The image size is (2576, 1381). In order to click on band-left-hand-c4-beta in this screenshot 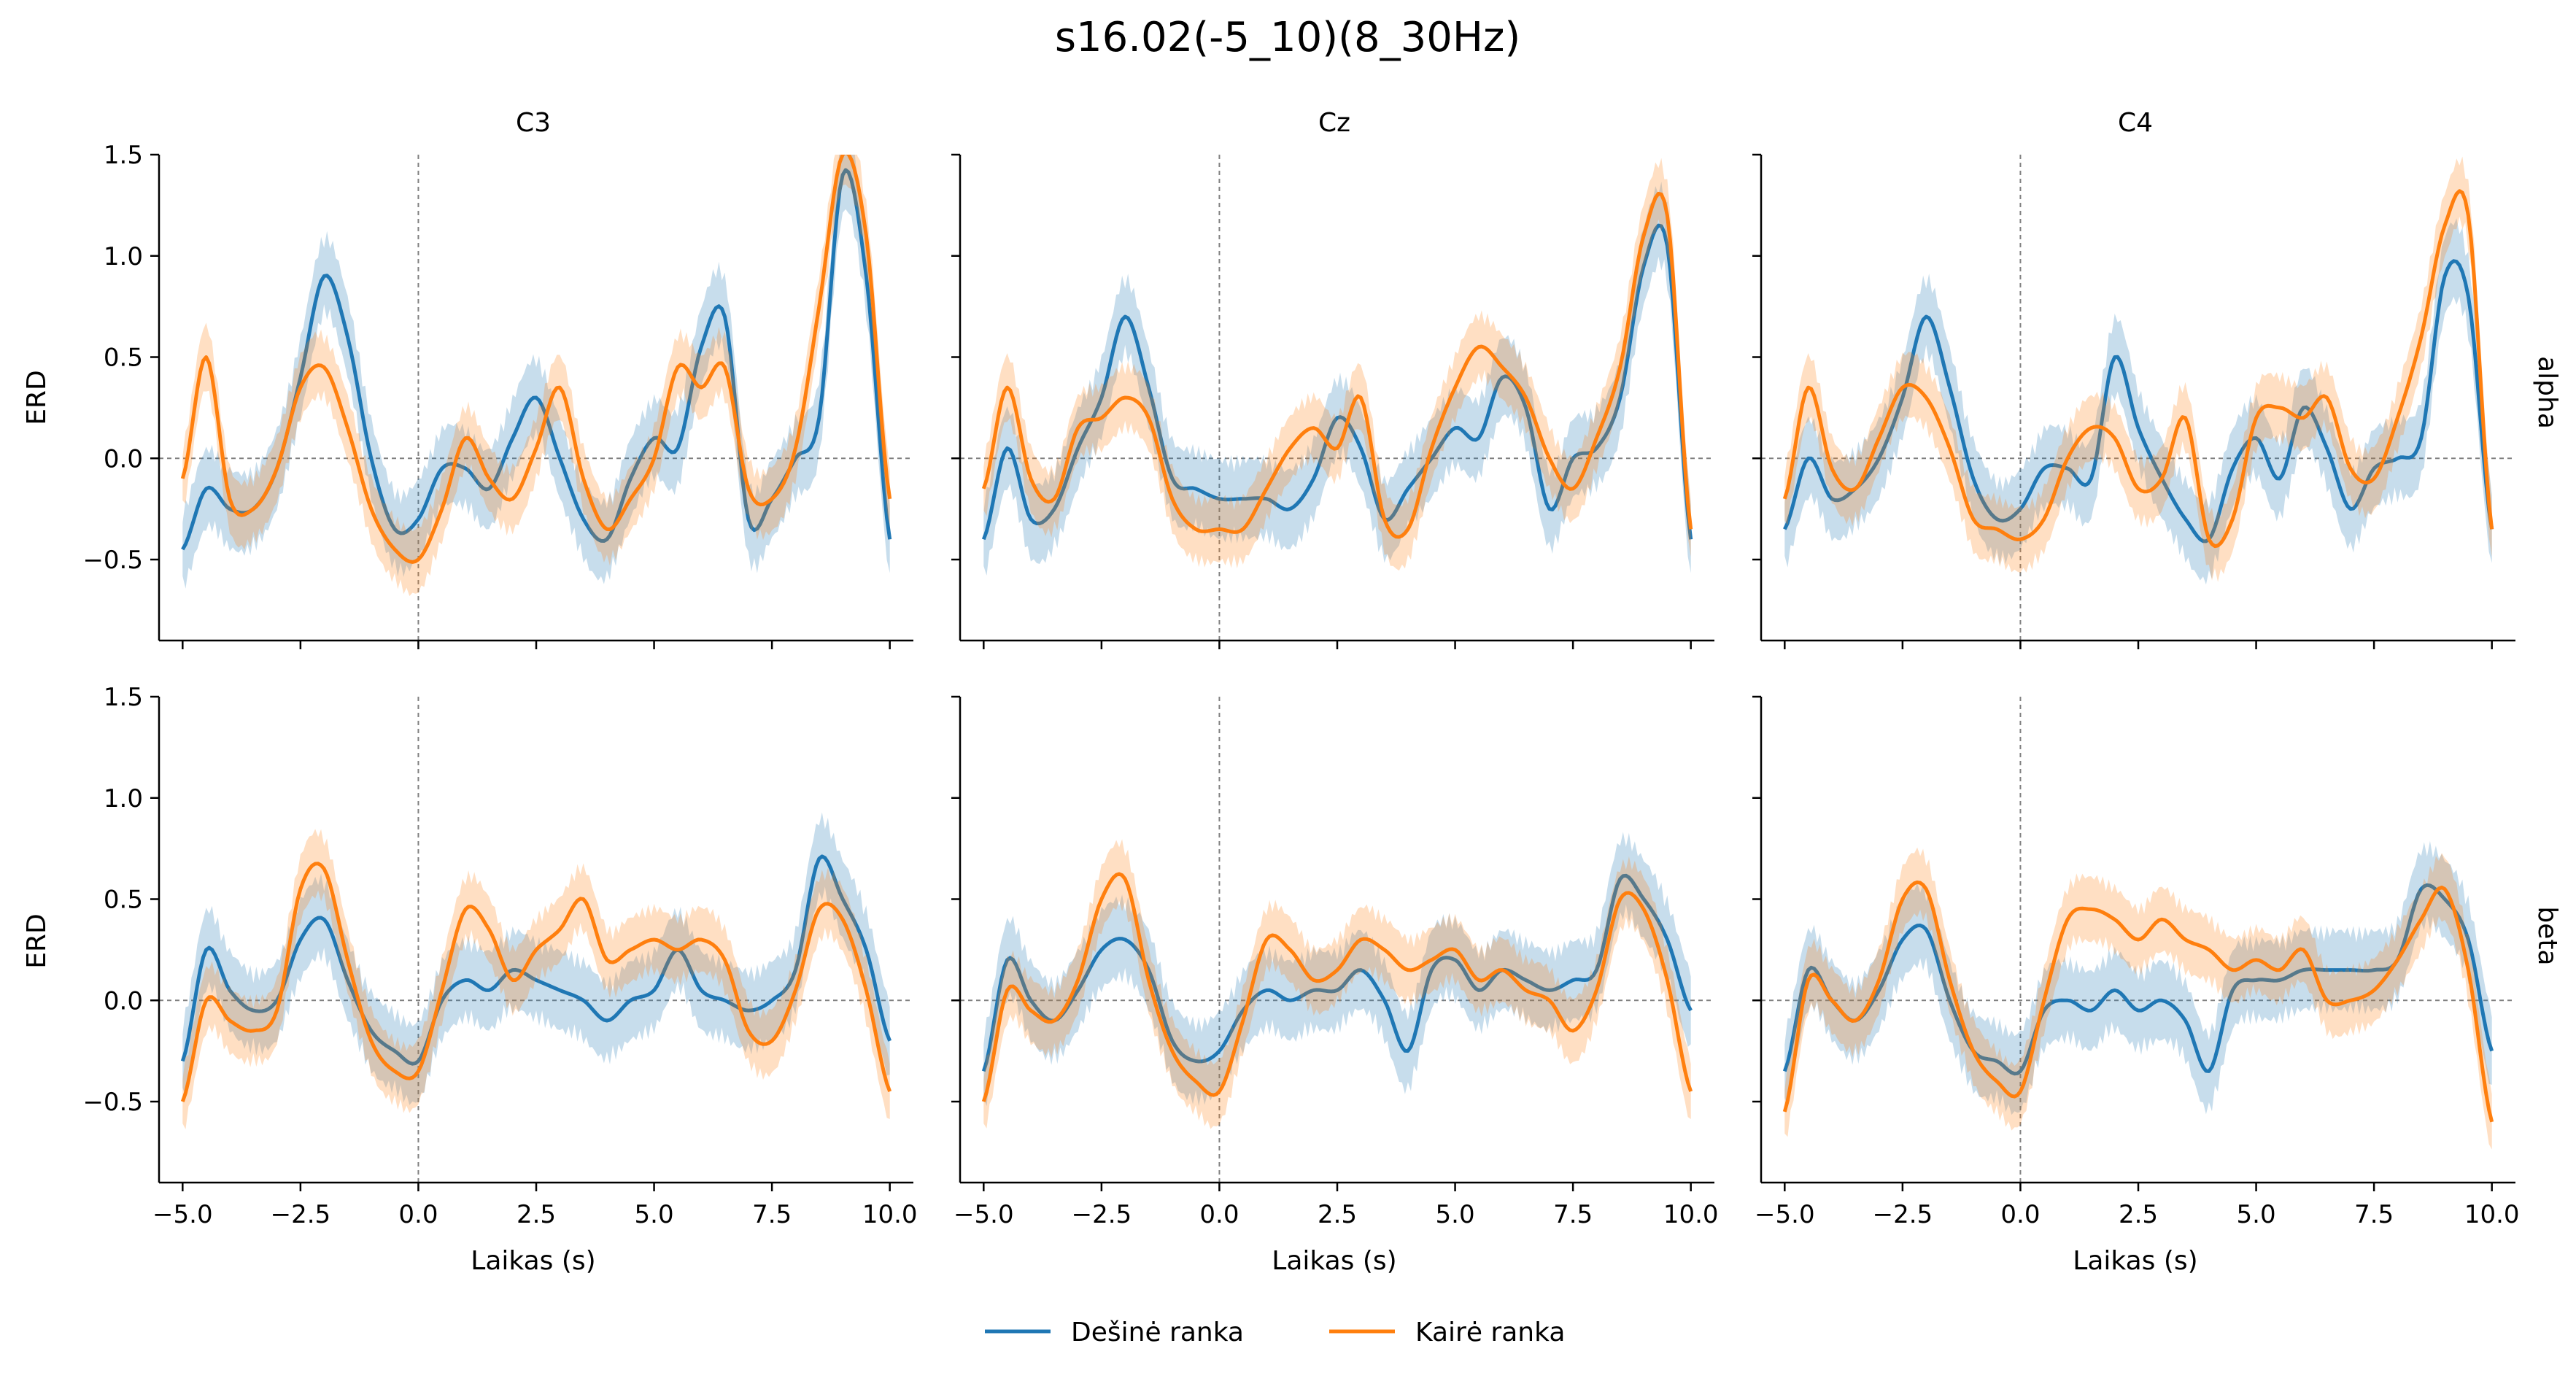, I will do `click(2138, 998)`.